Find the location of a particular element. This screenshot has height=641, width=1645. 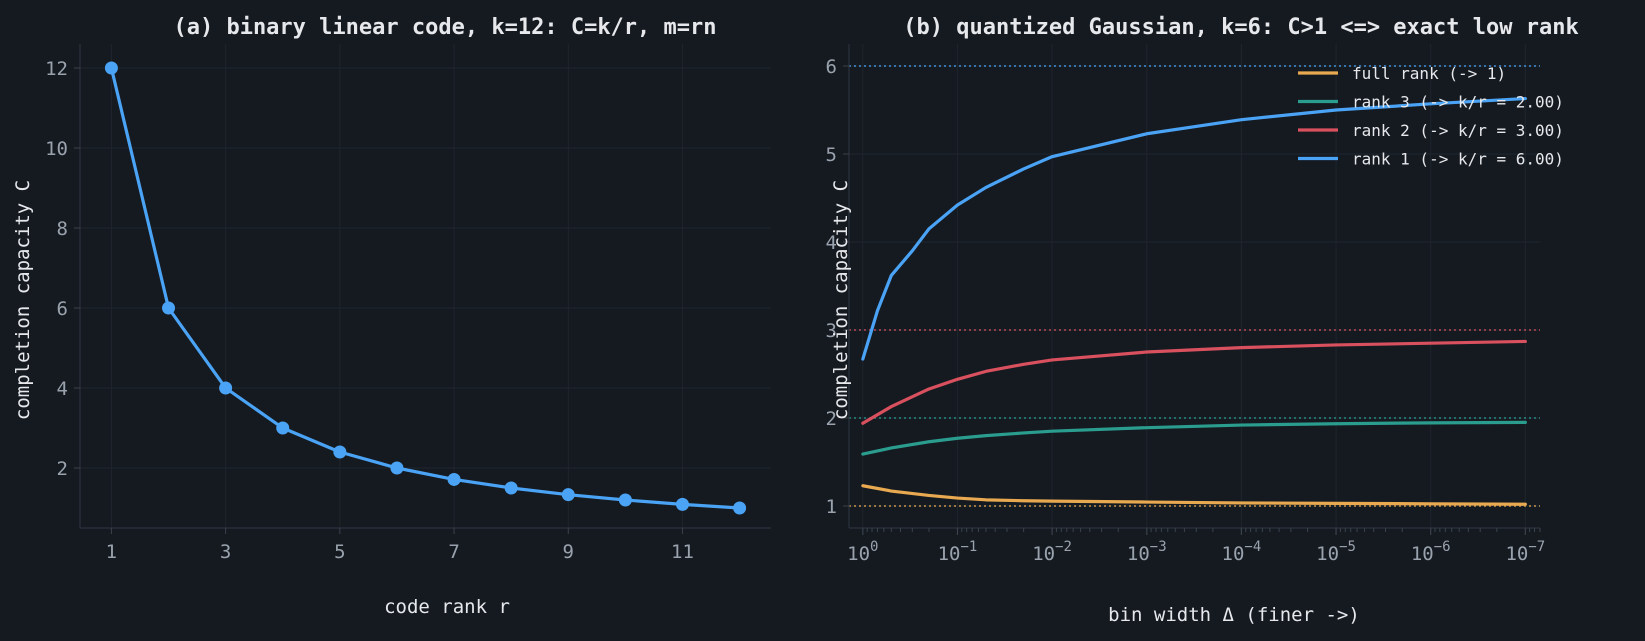

legend-label: rank 1 (-> k/r = 6.00) is located at coordinates (1458, 159).